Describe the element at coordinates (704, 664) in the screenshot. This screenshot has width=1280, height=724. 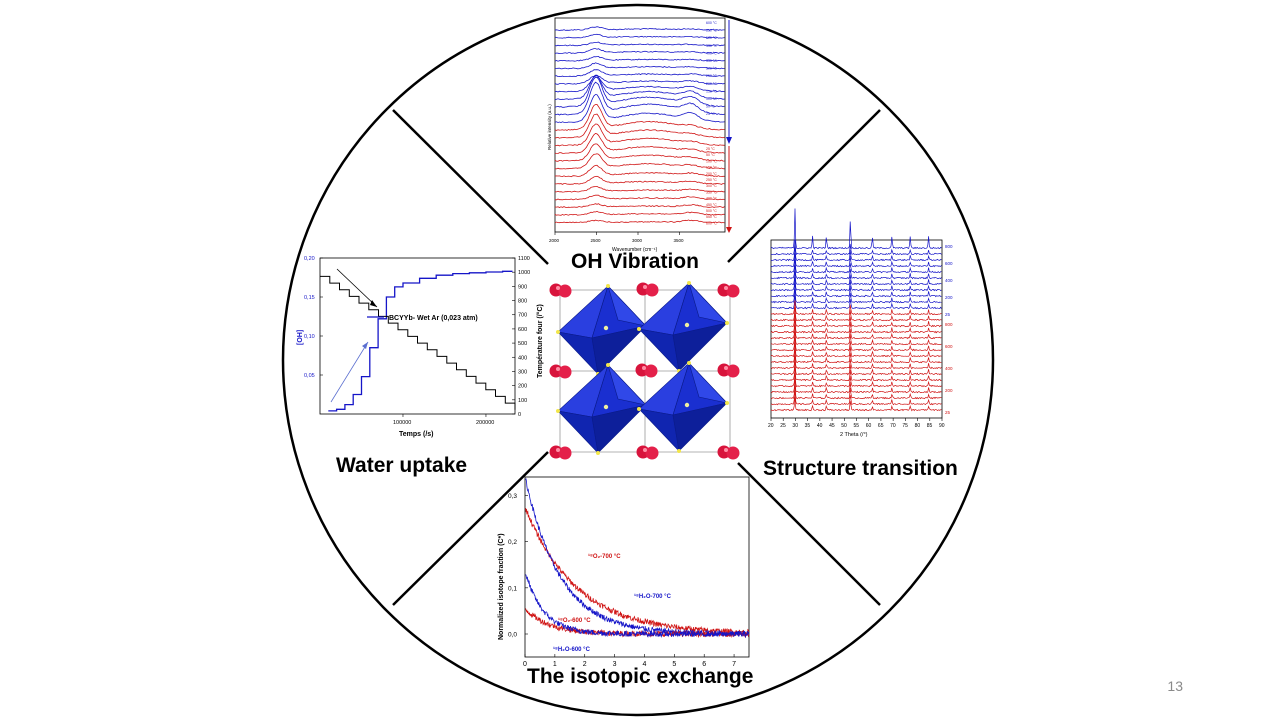
I see `iso-xtick-label: 6` at that location.